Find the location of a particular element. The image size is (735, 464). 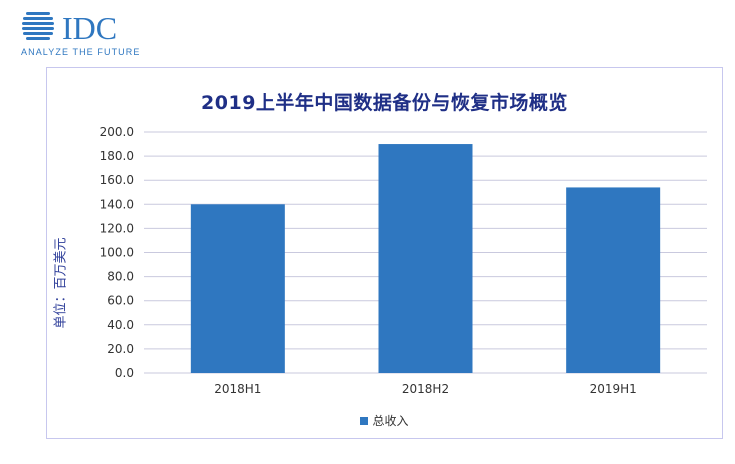

y-tick-label: 200.0 is located at coordinates (117, 132).